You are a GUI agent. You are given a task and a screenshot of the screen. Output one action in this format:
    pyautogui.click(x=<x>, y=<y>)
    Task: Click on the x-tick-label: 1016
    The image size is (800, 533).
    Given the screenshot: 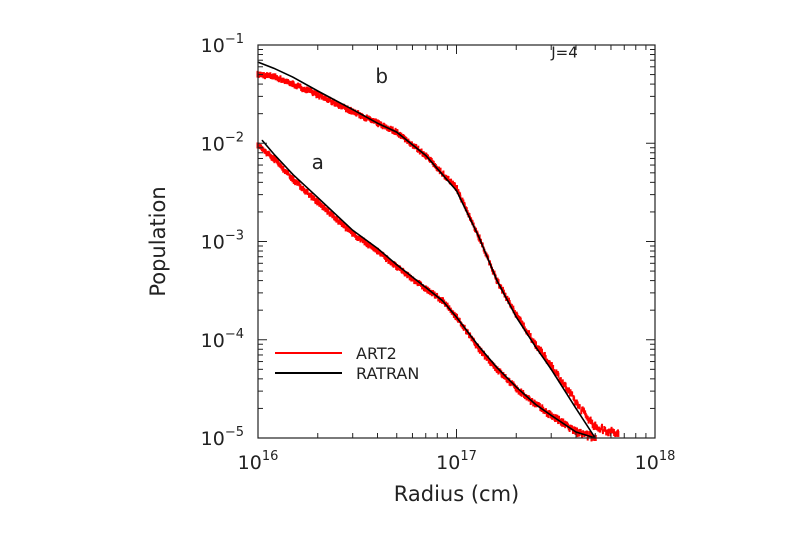 What is the action you would take?
    pyautogui.click(x=258, y=461)
    